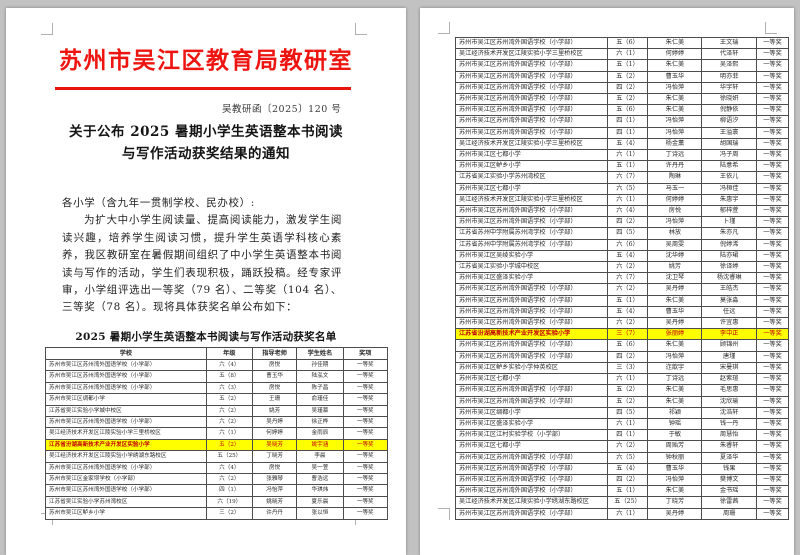  What do you see at coordinates (622, 43) in the screenshot?
I see `table-row: 苏州市吴江区苏州湾外国语学校（小学部） 五（6） 朱仁美 王文瑞 一等奖` at bounding box center [622, 43].